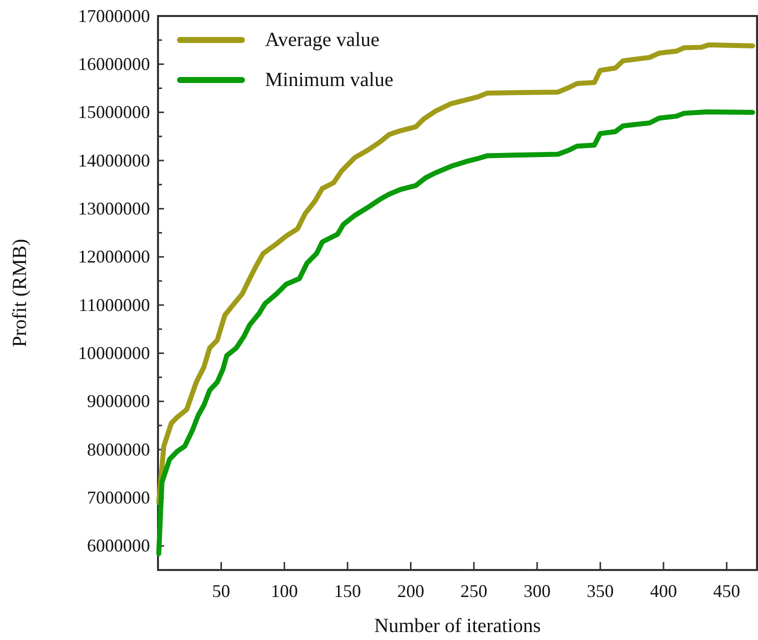 The image size is (758, 640). Describe the element at coordinates (221, 590) in the screenshot. I see `x-tick-label: 50` at that location.